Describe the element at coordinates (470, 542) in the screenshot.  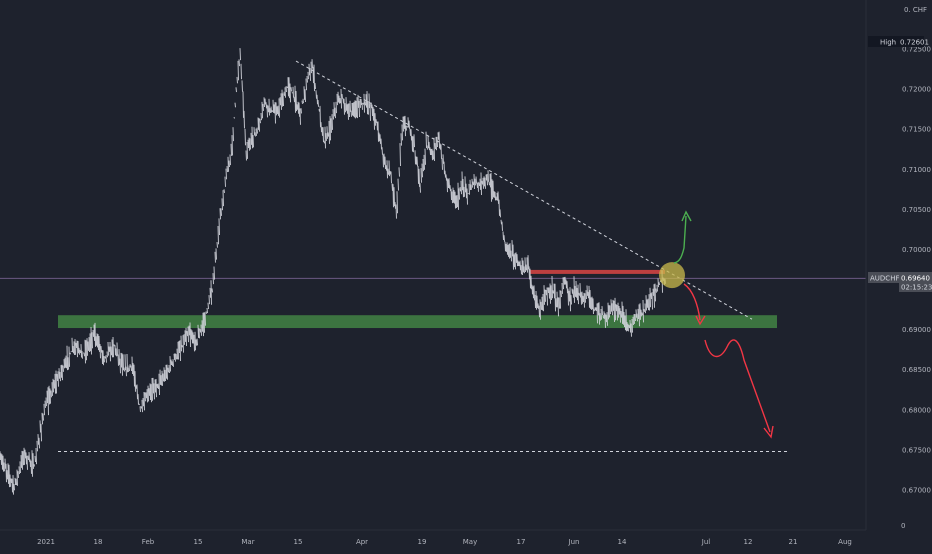
I see `x-tick-label: May` at that location.